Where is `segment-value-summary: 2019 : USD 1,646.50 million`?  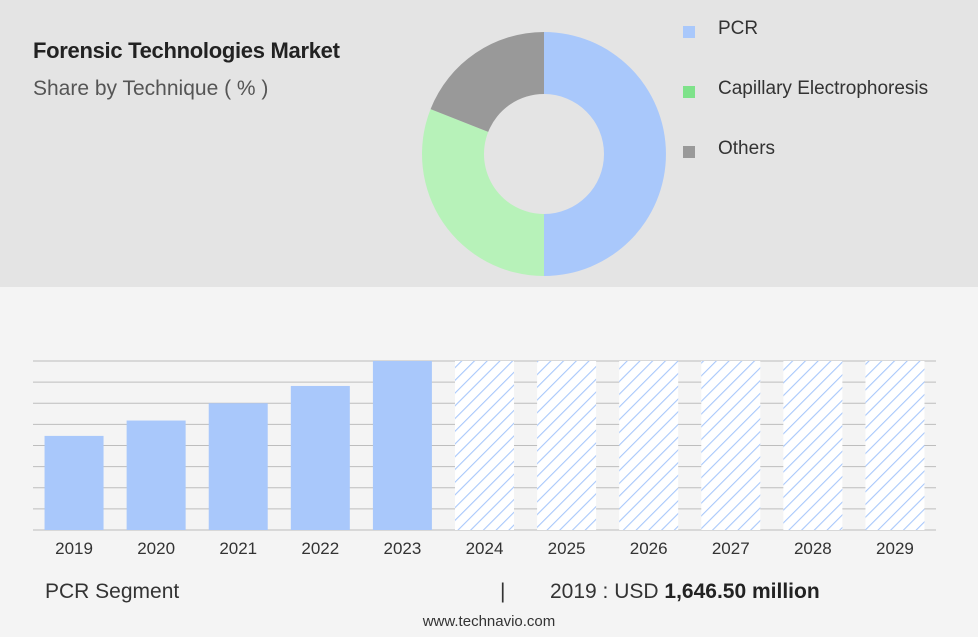 segment-value-summary: 2019 : USD 1,646.50 million is located at coordinates (685, 592).